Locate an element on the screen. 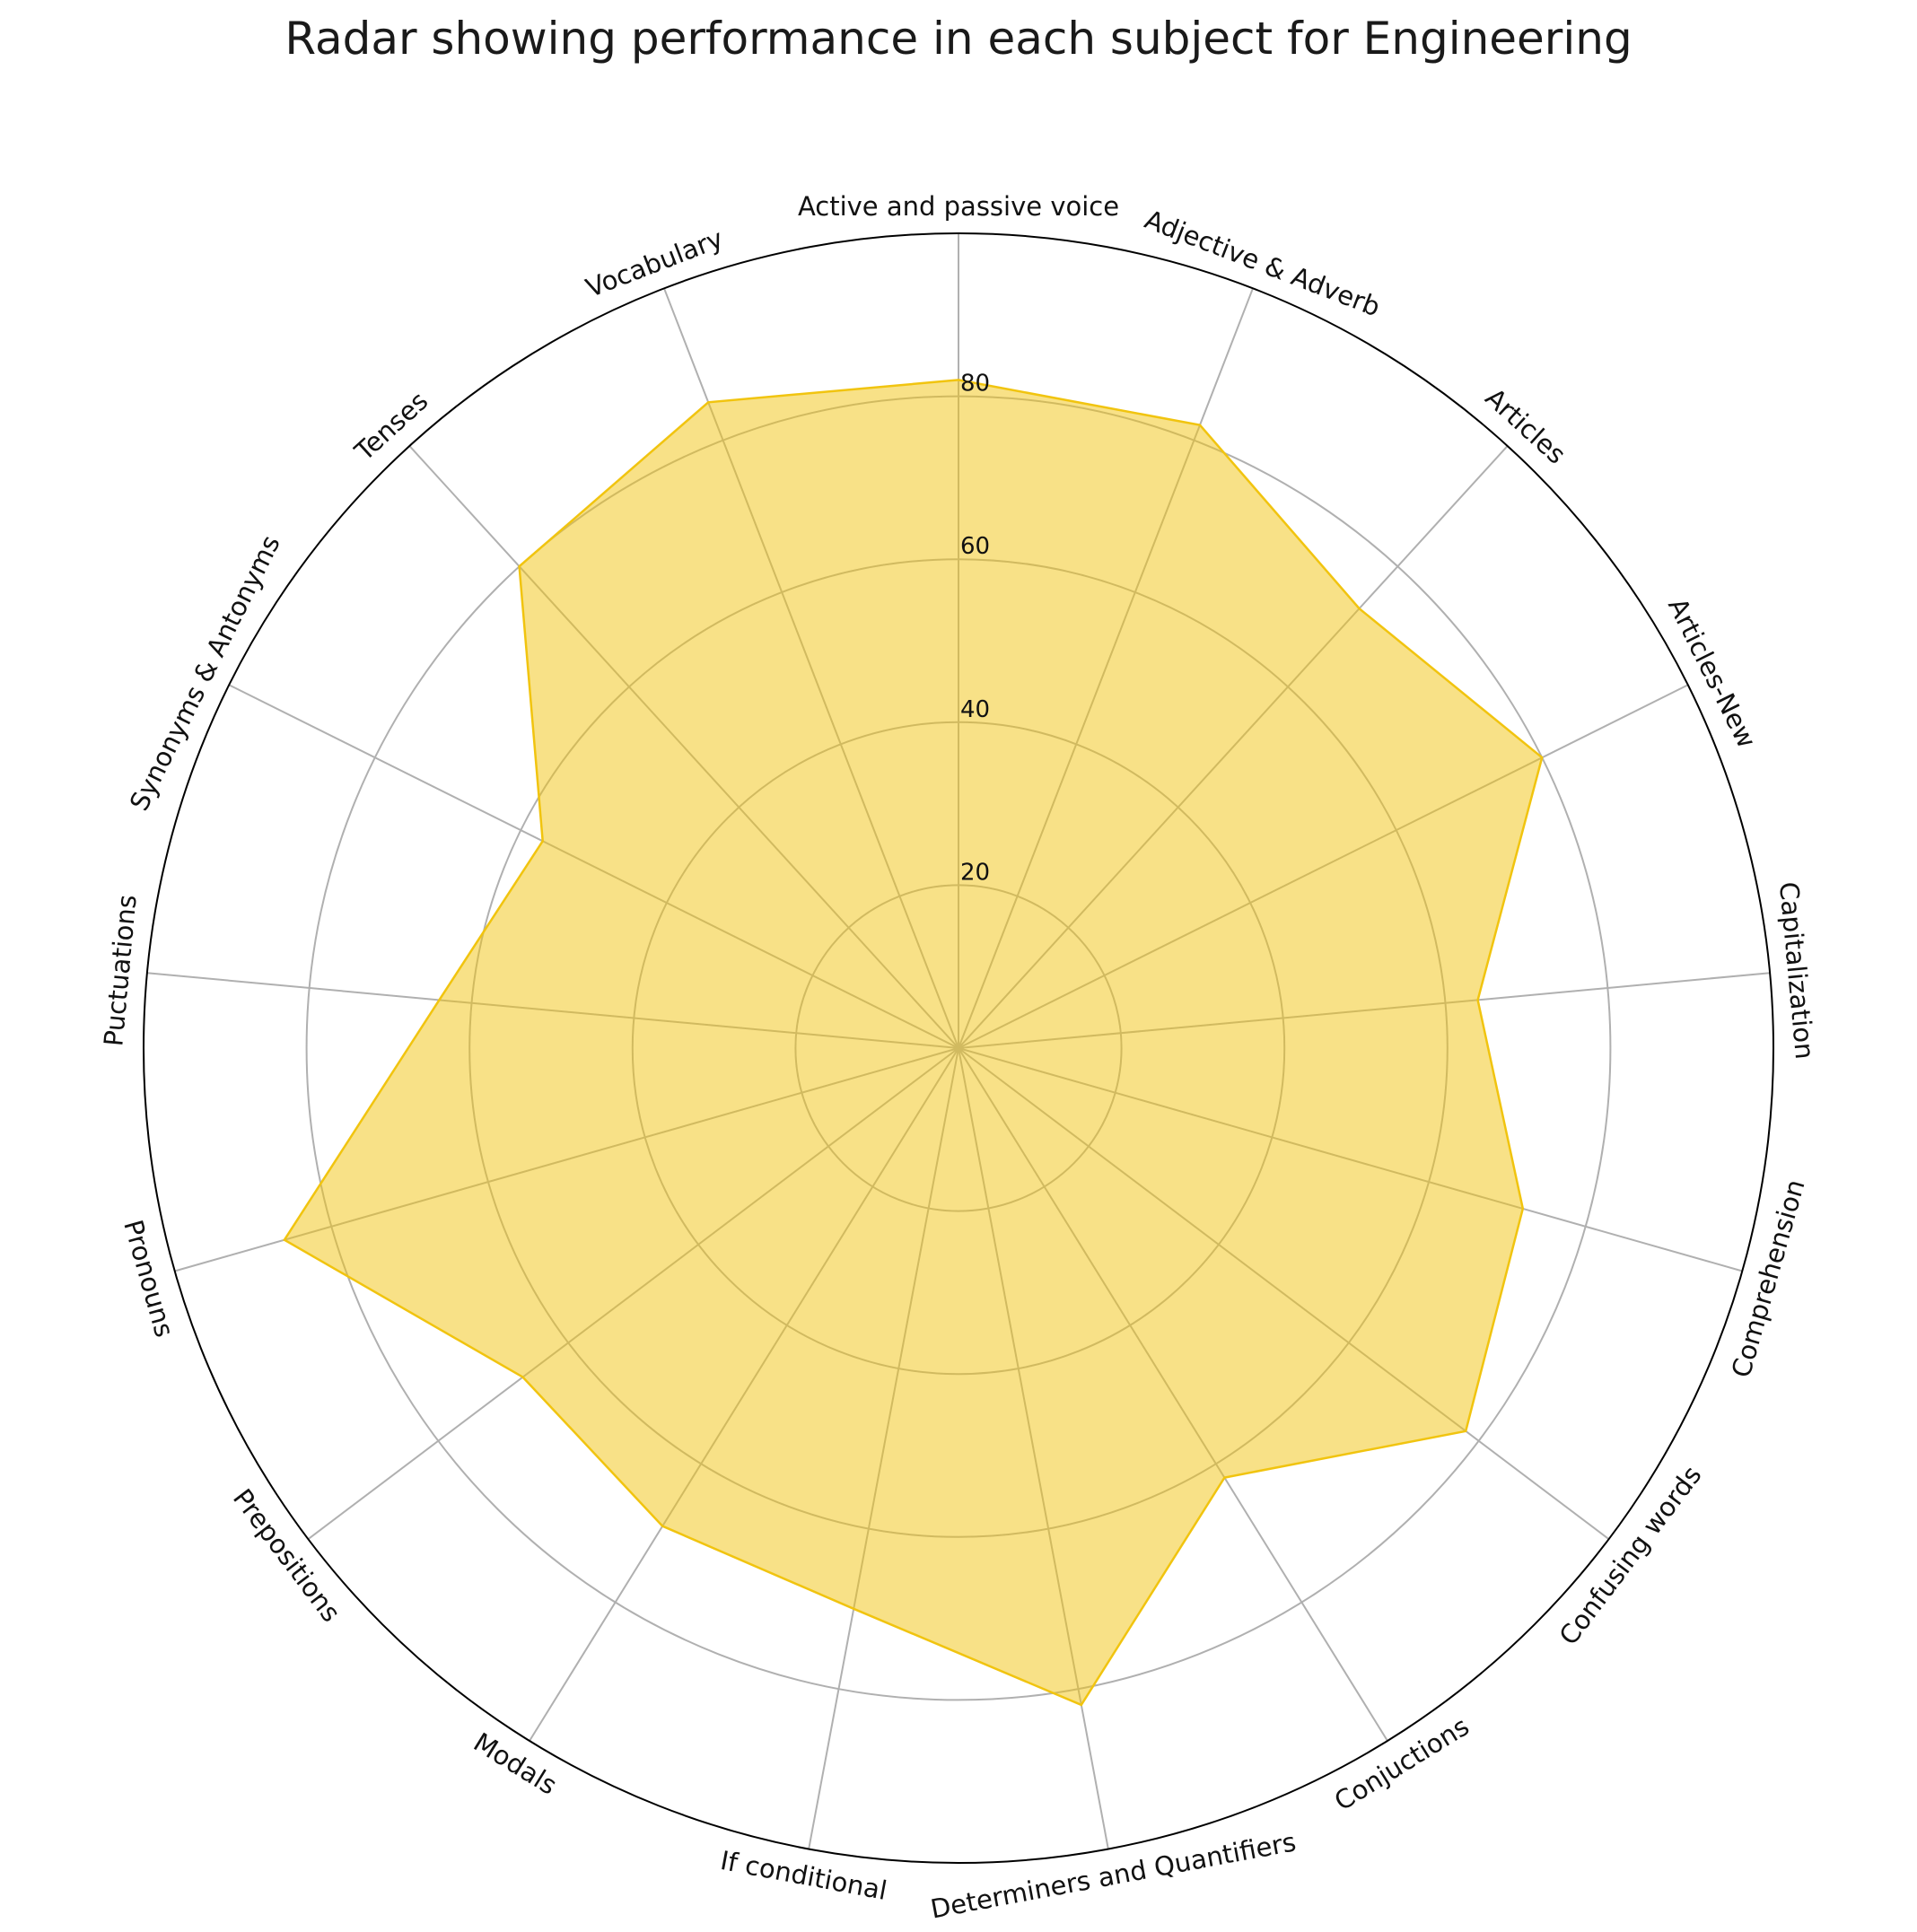 This screenshot has width=1917, height=1932. r-tick-label: 40 is located at coordinates (975, 710).